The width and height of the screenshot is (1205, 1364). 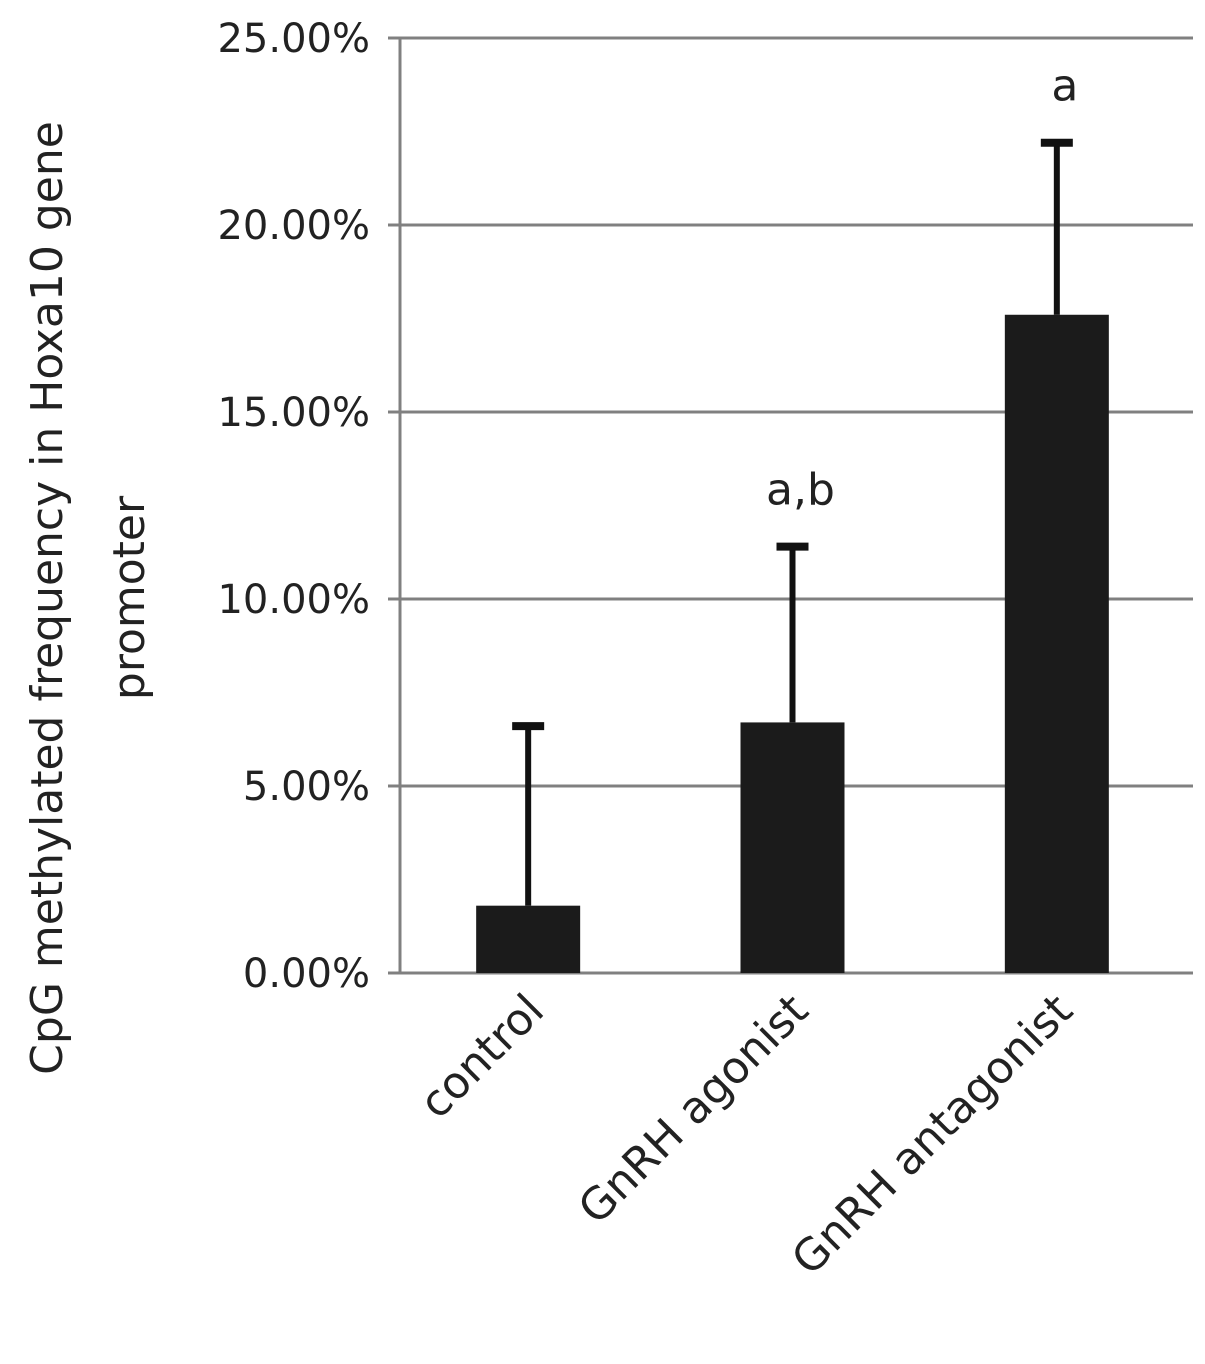 I want to click on y-tick-label: 15.00%, so click(x=293, y=413).